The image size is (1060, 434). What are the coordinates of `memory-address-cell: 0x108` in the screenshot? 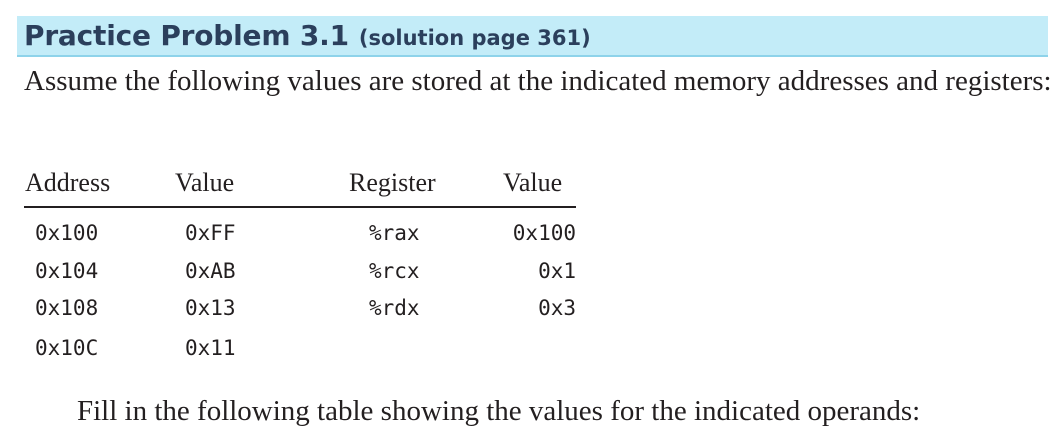 It's located at (67, 308).